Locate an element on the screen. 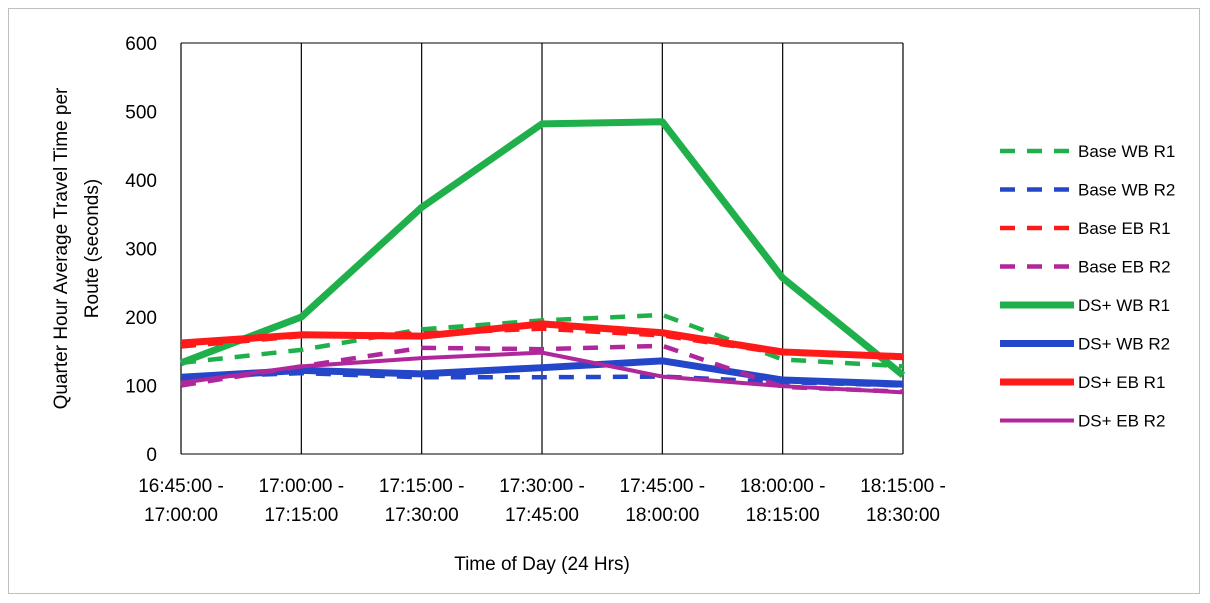 This screenshot has width=1210, height=603. x-tick-line: 18:00:00 - is located at coordinates (783, 486).